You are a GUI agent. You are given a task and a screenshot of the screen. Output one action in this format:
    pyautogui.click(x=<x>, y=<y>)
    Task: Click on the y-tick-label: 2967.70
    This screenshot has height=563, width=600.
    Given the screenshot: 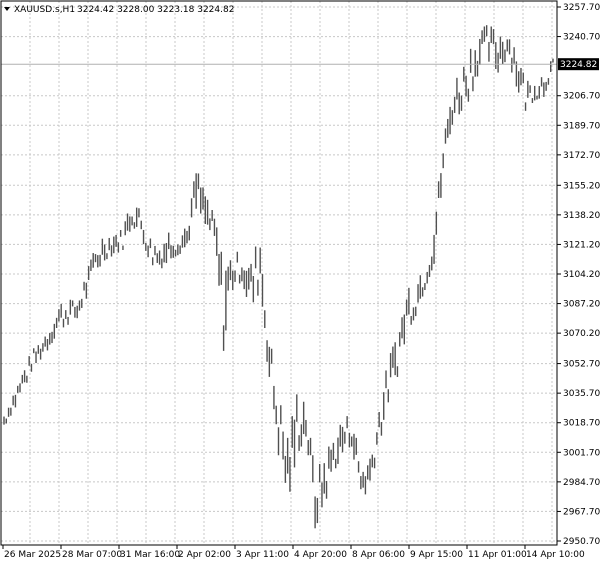 What is the action you would take?
    pyautogui.click(x=581, y=512)
    